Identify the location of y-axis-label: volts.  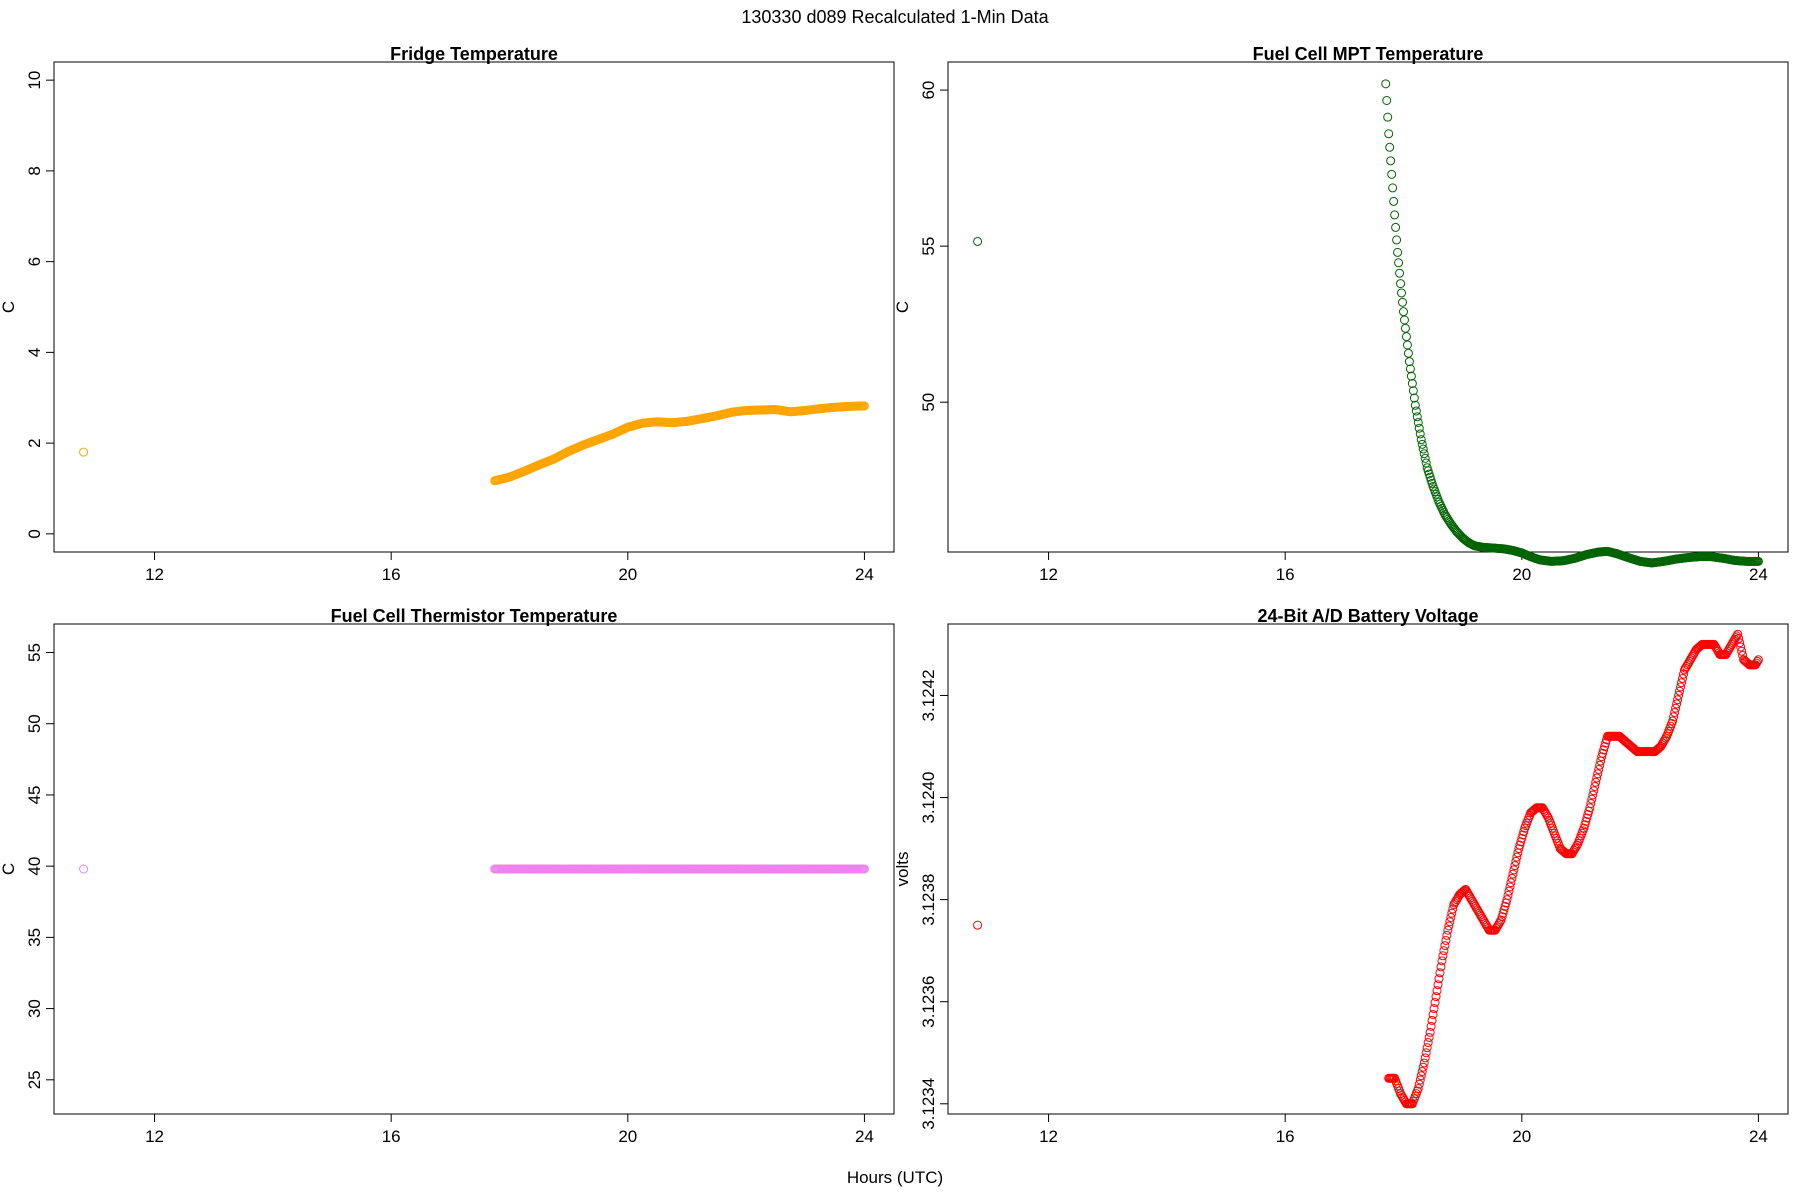
(902, 869).